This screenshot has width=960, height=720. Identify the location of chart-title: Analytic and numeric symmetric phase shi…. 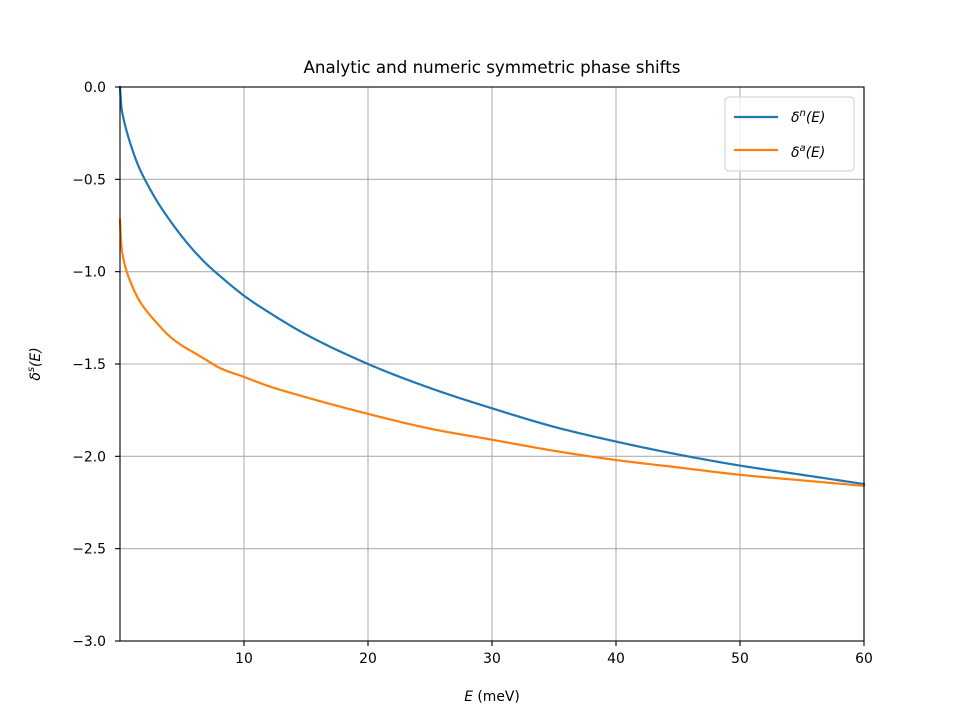
(492, 67).